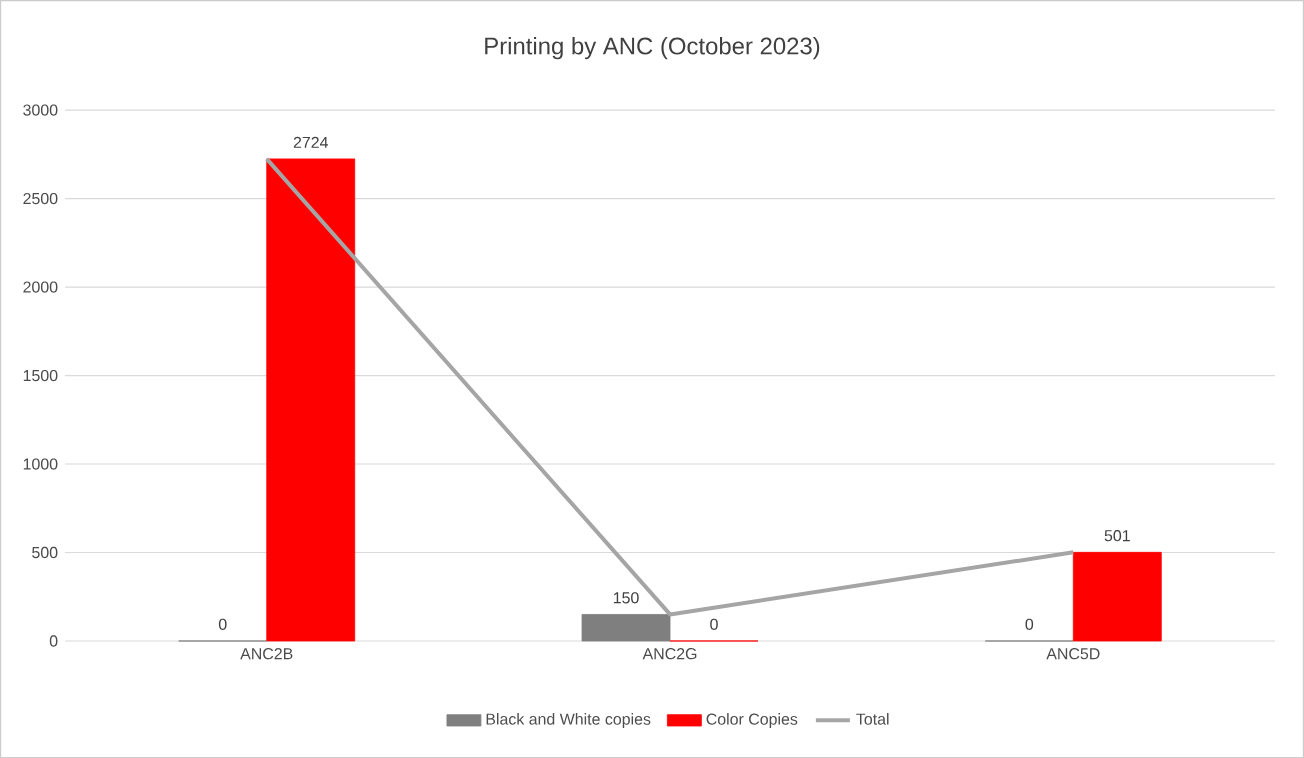 Image resolution: width=1304 pixels, height=758 pixels. I want to click on data-label: 501, so click(1117, 535).